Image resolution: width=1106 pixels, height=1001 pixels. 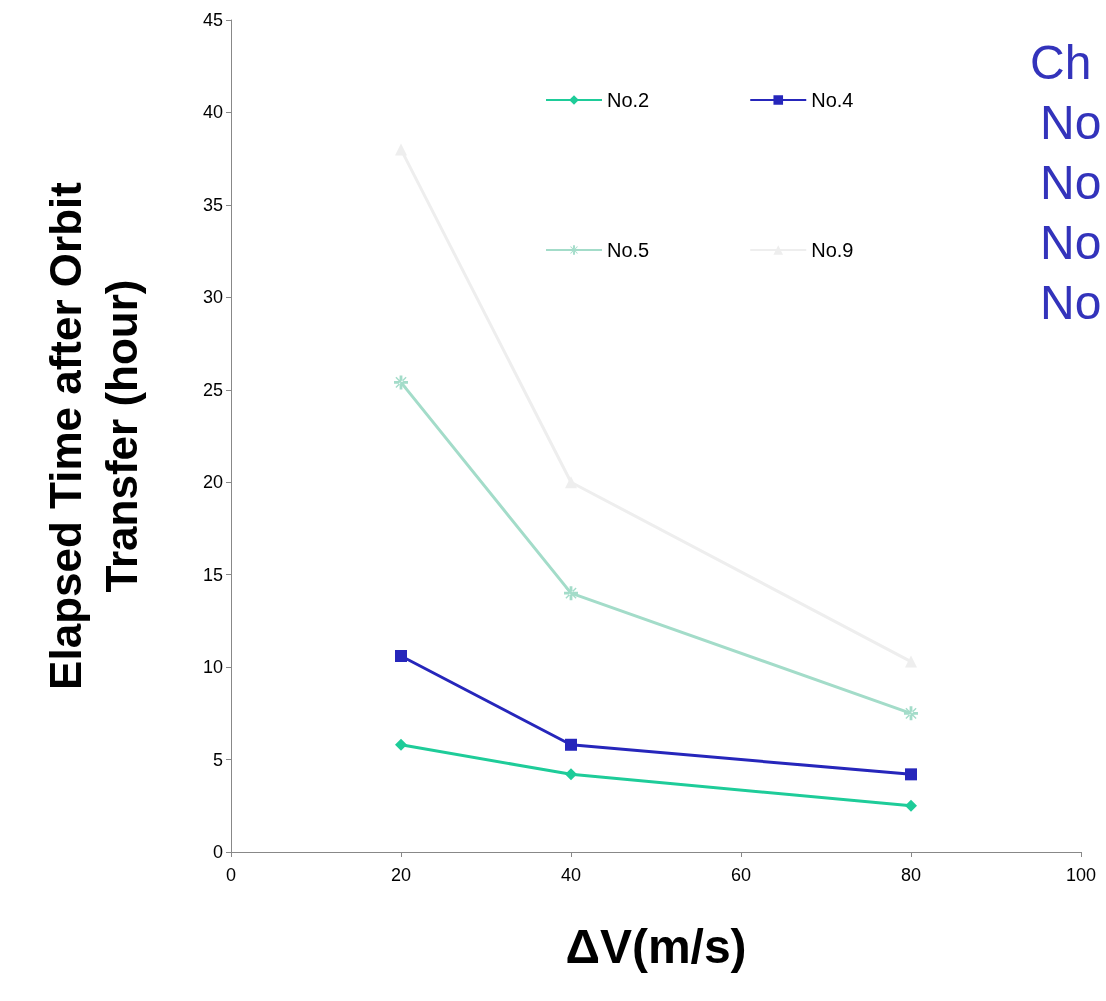 What do you see at coordinates (217, 759) in the screenshot?
I see `y-tick-label: 5` at bounding box center [217, 759].